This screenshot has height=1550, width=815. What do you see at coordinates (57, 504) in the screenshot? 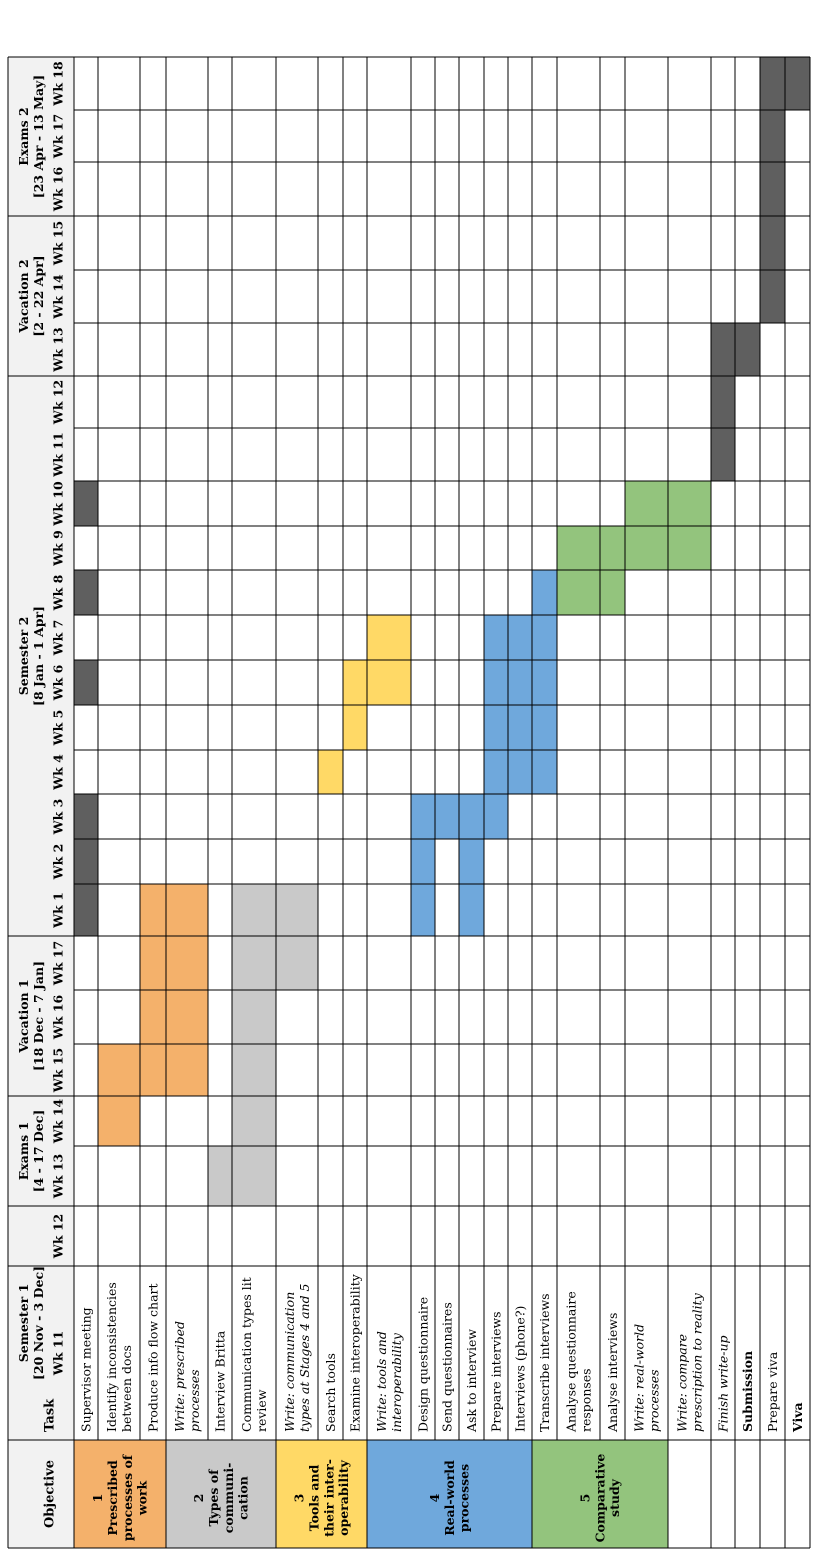
I see `week-label: Wk 10` at bounding box center [57, 504].